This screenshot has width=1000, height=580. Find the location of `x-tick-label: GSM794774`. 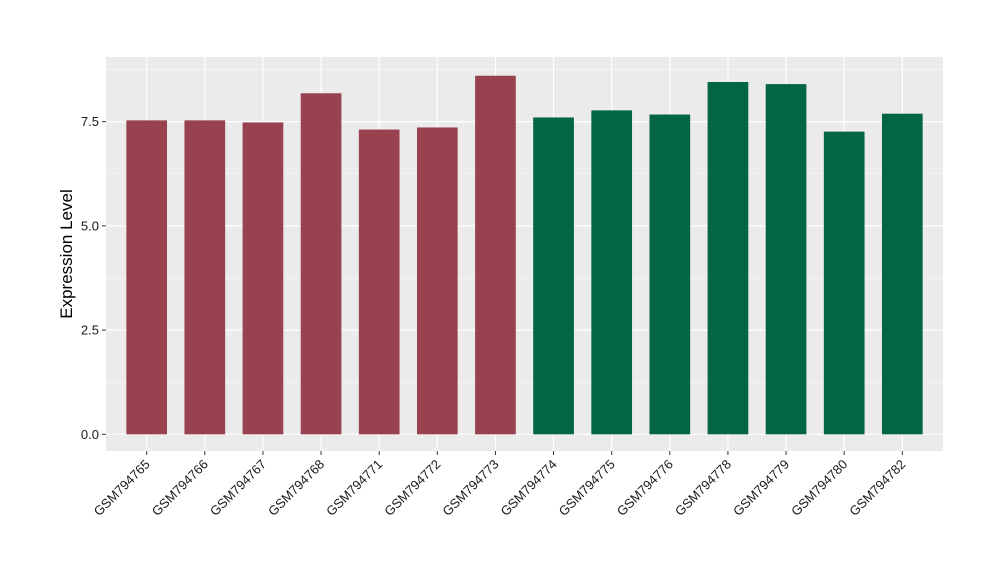

x-tick-label: GSM794774 is located at coordinates (528, 488).